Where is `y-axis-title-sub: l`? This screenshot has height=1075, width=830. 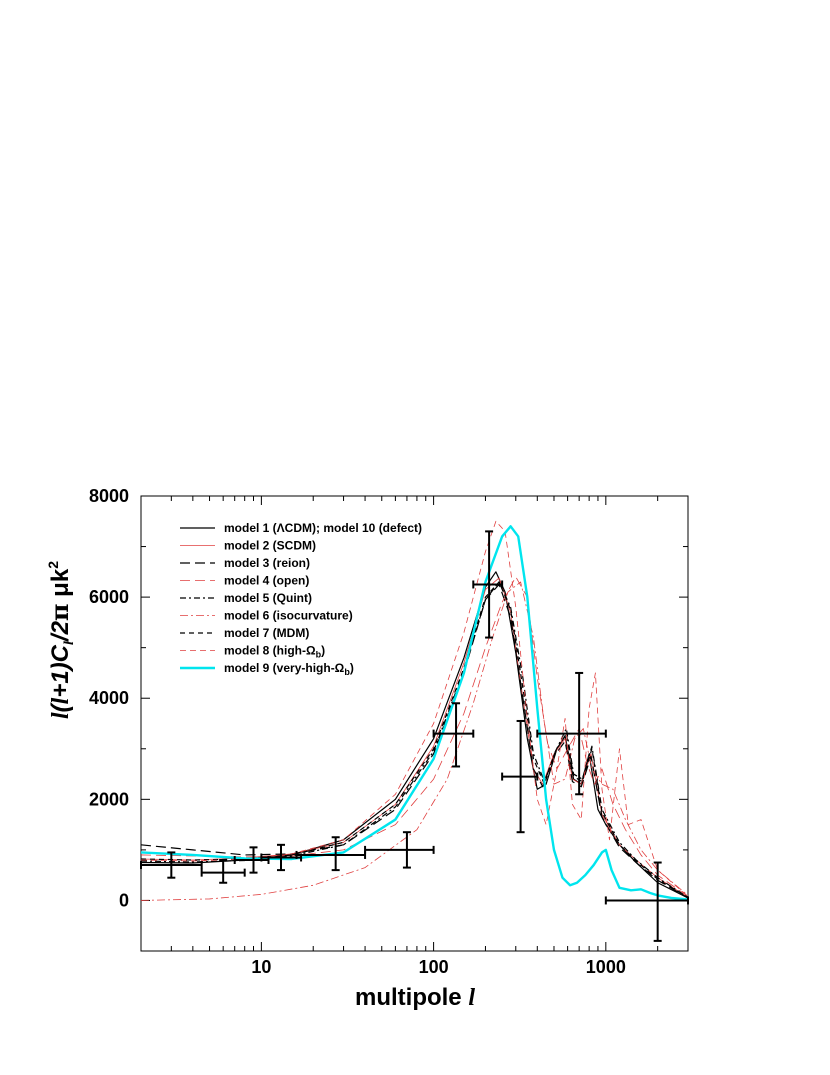 y-axis-title-sub: l is located at coordinates (69, 643).